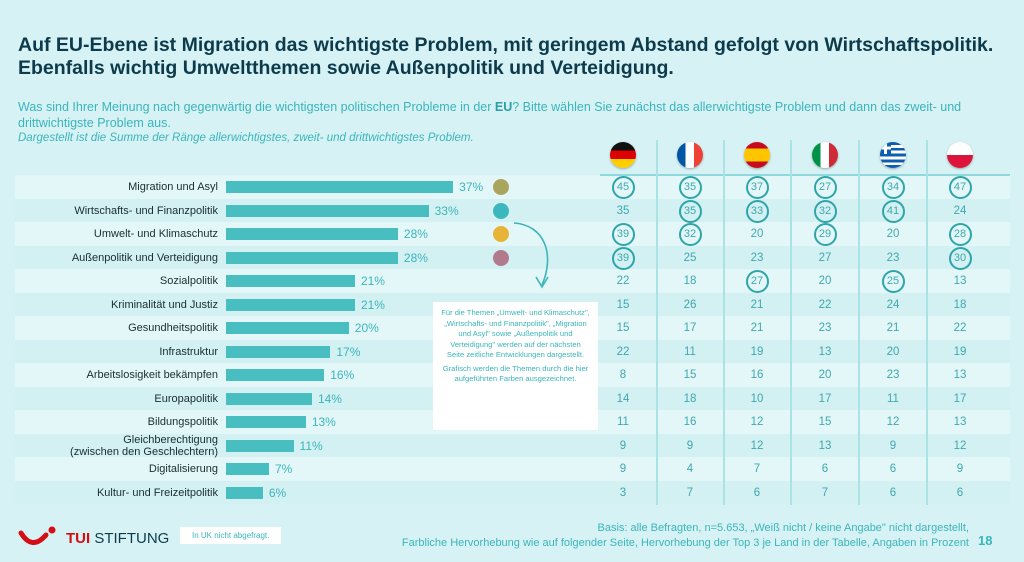  I want to click on flag-poland-icon, so click(960, 155).